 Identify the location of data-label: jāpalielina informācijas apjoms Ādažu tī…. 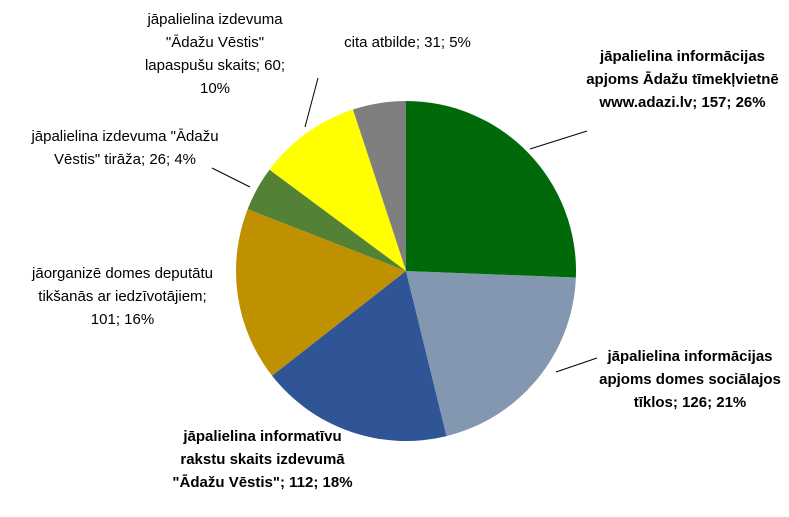
(682, 79).